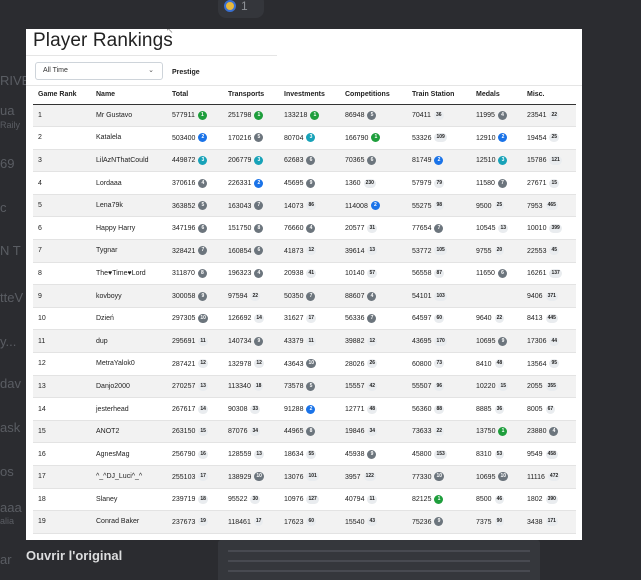  I want to click on open-original-link: Ouvrir l'original, so click(74, 555).